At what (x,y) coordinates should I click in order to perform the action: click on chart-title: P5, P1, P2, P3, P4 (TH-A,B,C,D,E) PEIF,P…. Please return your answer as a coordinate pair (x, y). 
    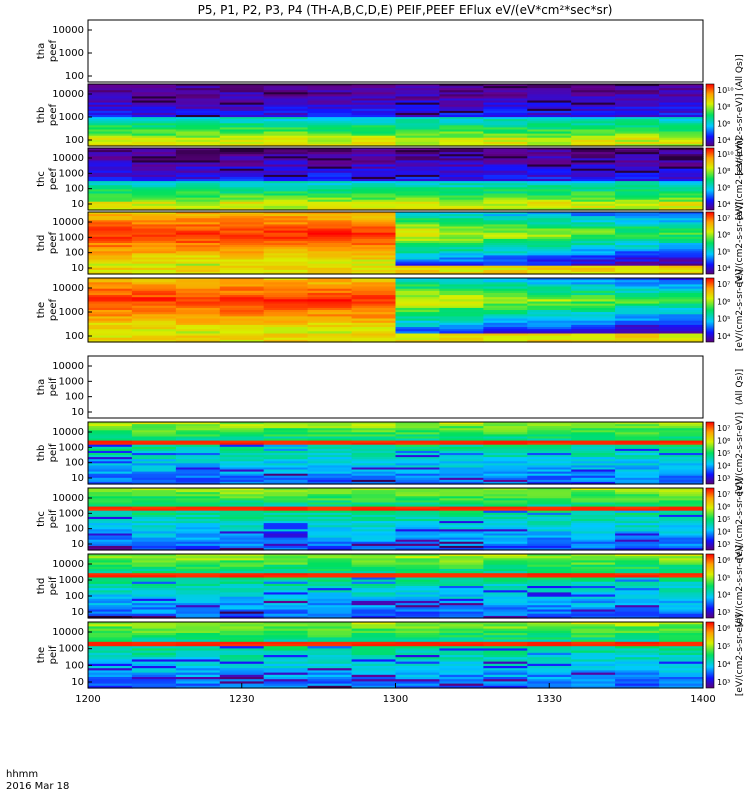
    Looking at the image, I should click on (405, 10).